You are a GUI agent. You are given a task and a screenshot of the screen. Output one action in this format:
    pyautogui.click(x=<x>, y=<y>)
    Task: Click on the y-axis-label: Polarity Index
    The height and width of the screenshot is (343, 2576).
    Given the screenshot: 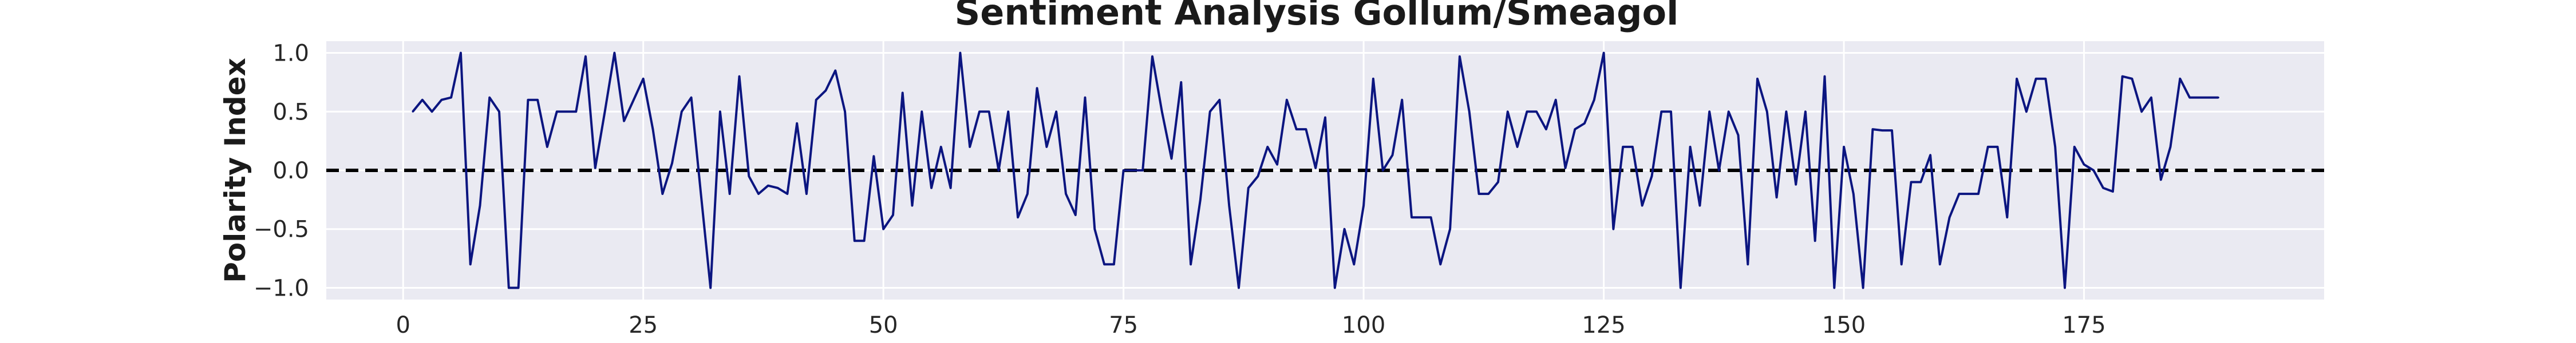 What is the action you would take?
    pyautogui.click(x=235, y=170)
    